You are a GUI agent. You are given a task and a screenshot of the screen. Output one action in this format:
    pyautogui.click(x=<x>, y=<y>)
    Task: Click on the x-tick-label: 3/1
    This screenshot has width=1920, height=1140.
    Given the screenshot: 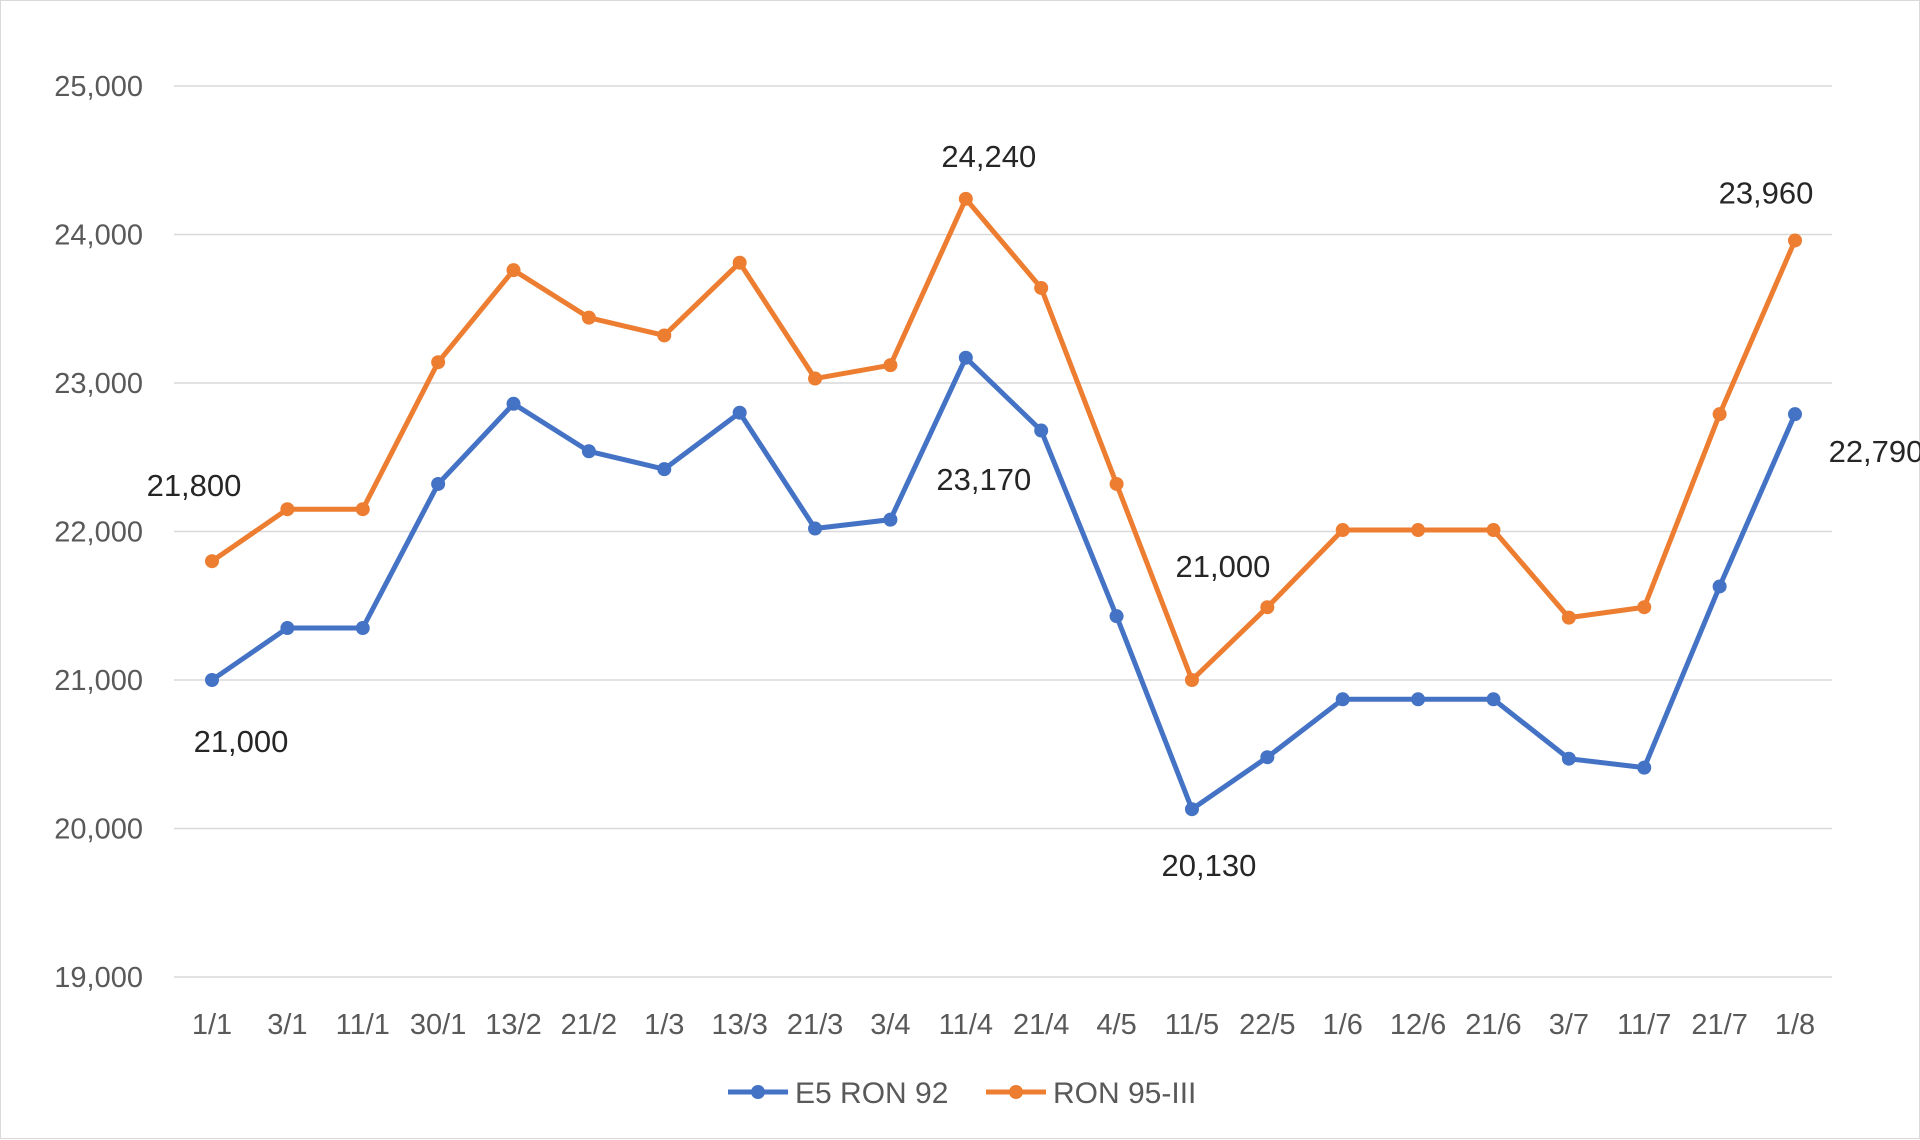 What is the action you would take?
    pyautogui.click(x=287, y=1025)
    